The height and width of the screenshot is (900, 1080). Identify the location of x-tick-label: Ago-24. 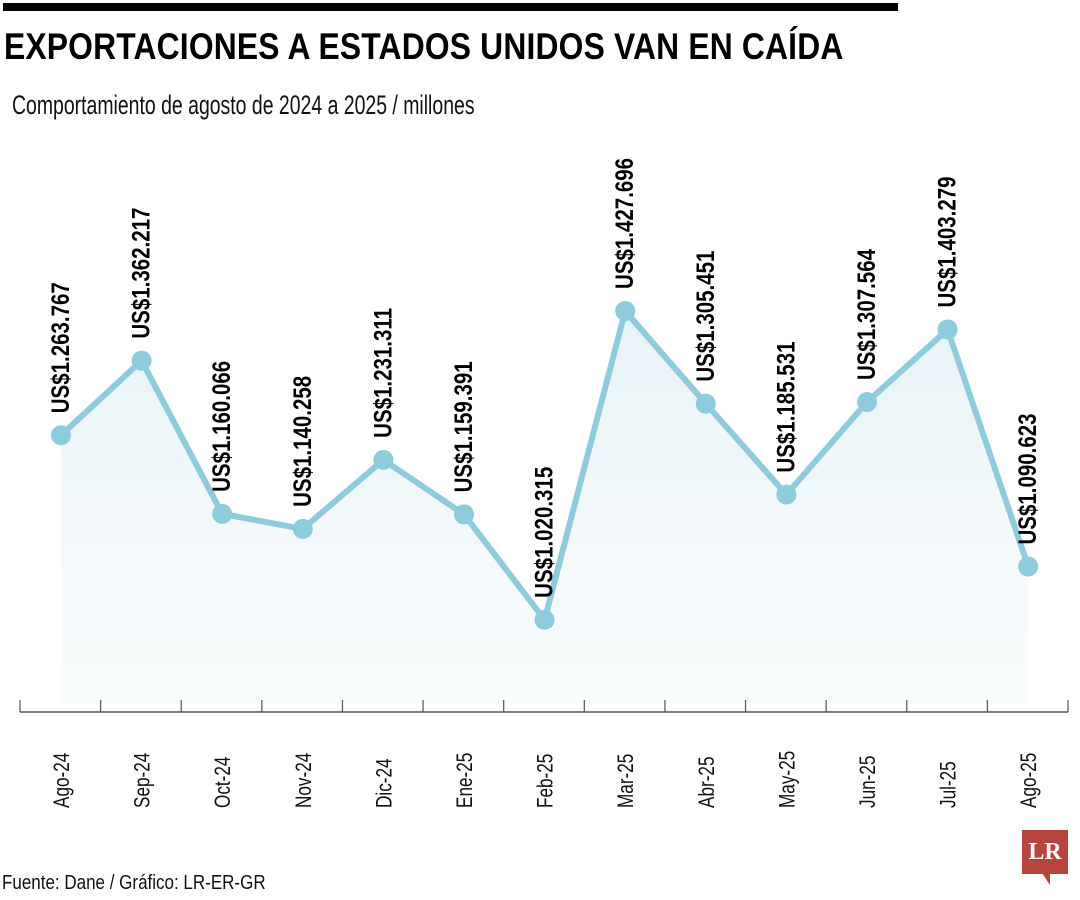
(62, 780).